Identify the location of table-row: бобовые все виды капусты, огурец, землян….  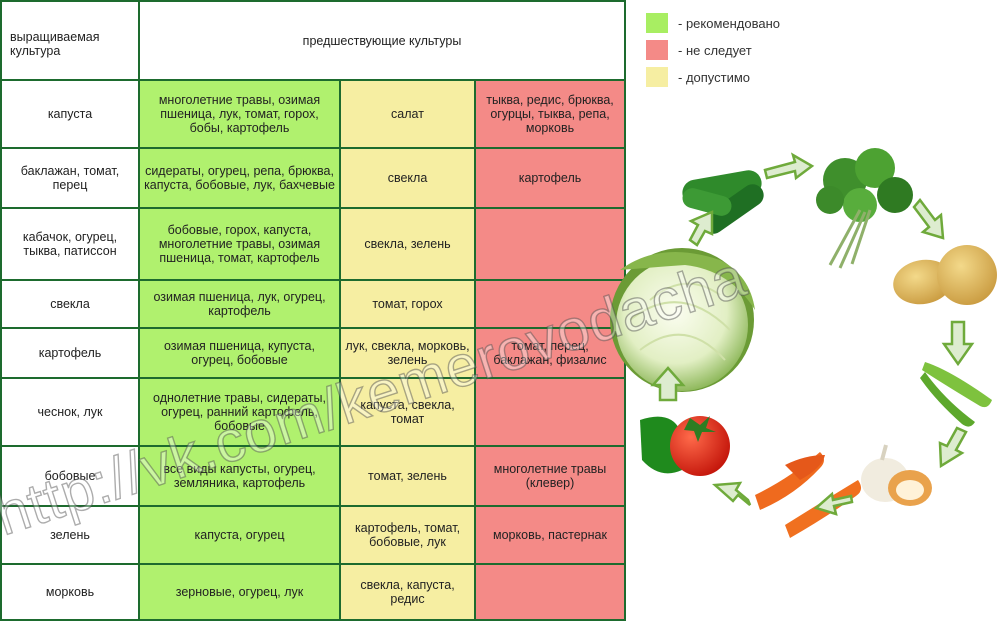
(313, 476).